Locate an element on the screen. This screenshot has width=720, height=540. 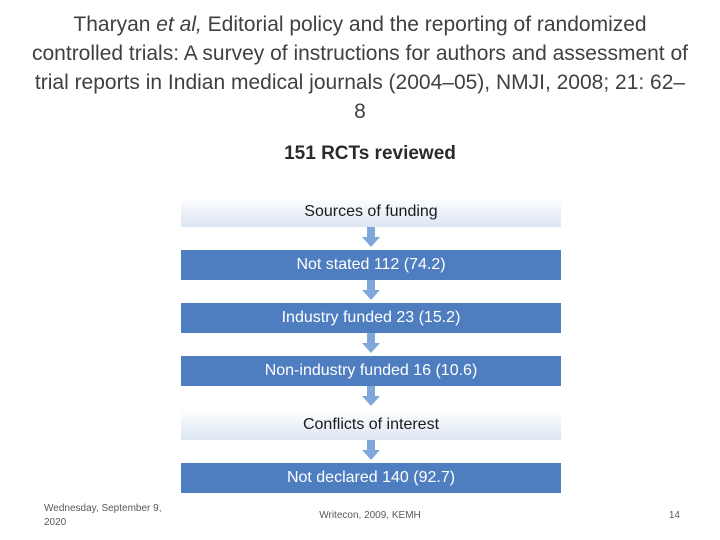
footer-event: Writecon, 2009, KEMH is located at coordinates (370, 515).